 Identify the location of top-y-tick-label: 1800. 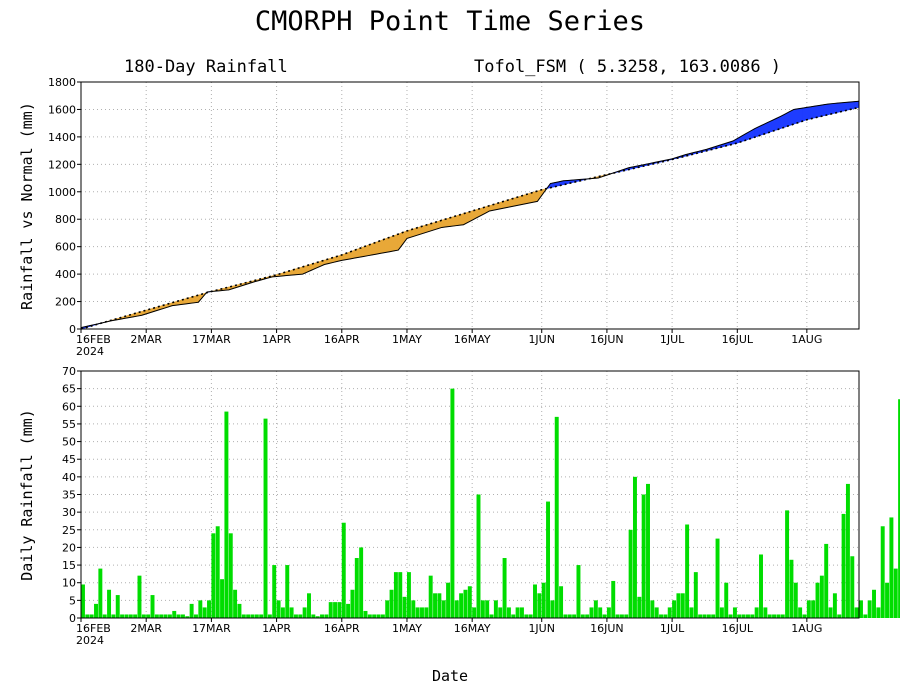
(62, 82).